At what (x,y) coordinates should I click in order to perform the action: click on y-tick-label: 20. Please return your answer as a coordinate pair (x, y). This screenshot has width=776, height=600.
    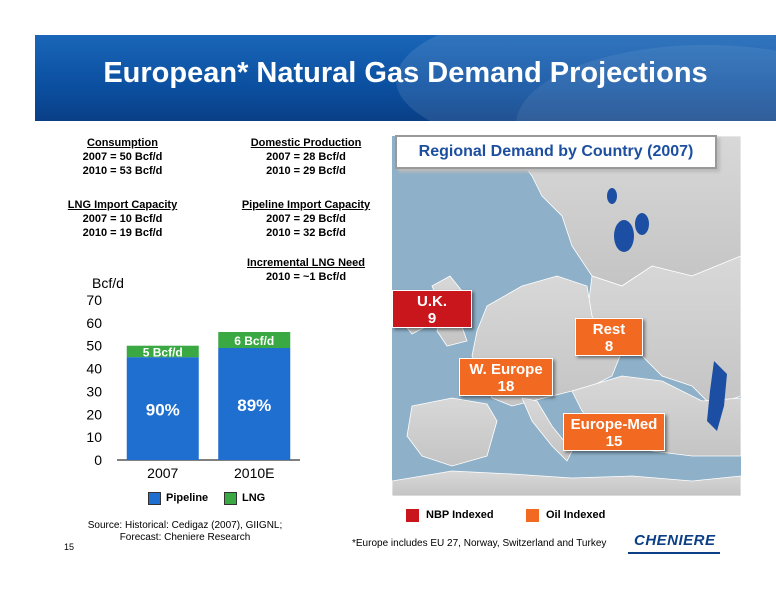
    Looking at the image, I should click on (94, 414).